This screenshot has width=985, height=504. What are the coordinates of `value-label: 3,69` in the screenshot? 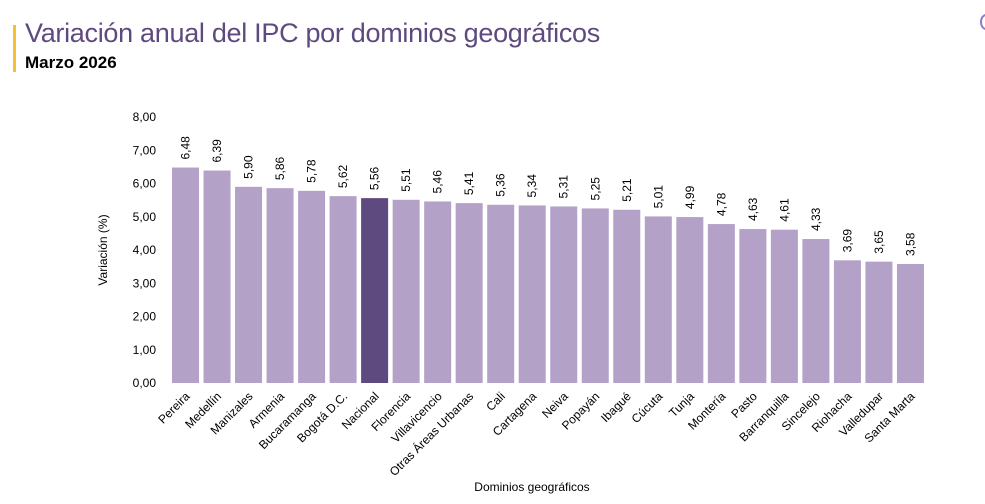 It's located at (847, 241).